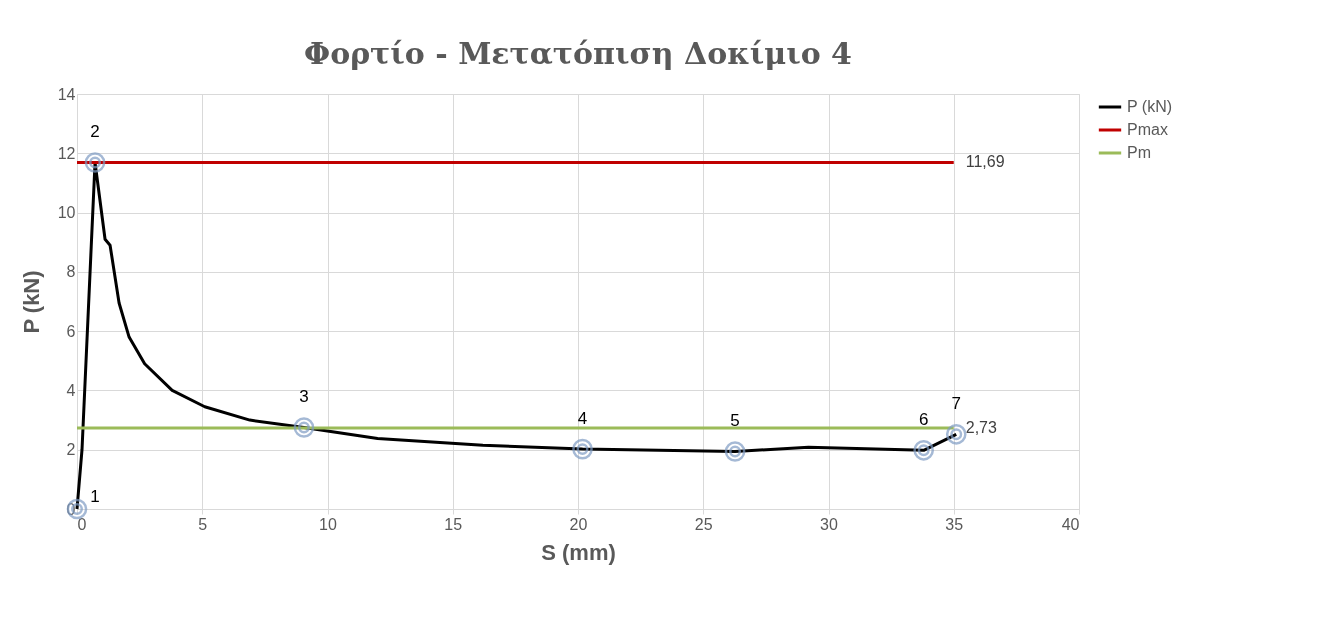  Describe the element at coordinates (735, 421) in the screenshot. I see `annotation: 5` at that location.